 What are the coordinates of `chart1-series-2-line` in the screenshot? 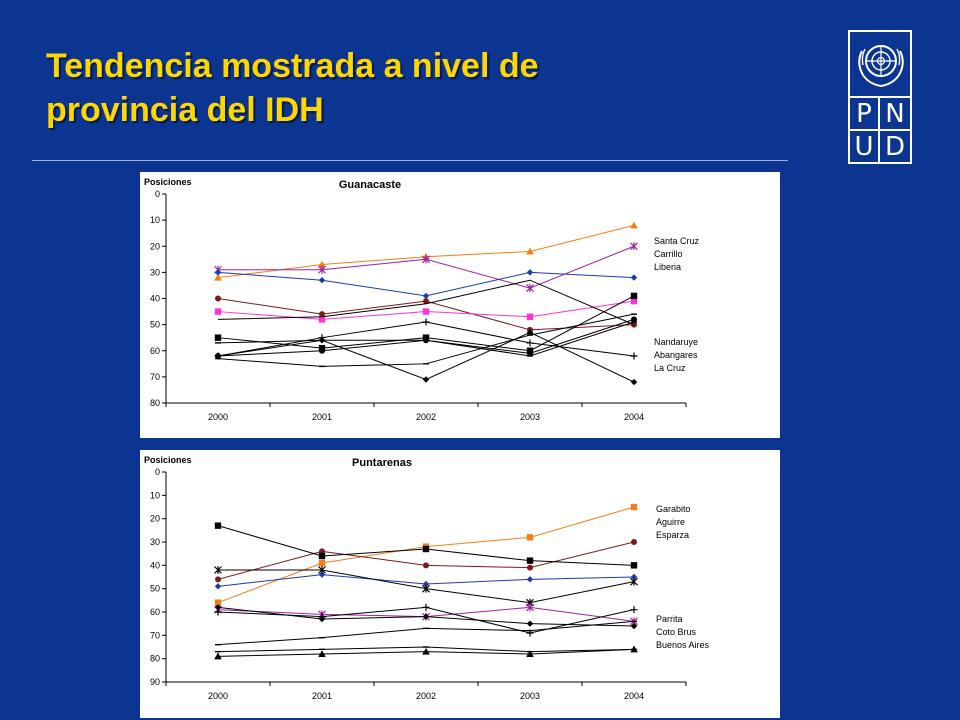 It's located at (426, 284).